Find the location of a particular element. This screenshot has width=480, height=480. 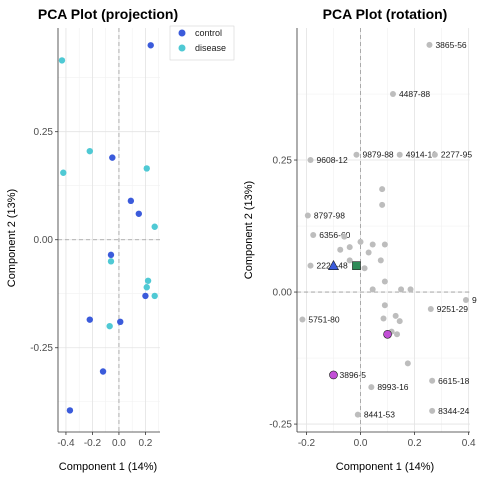

x-tick-label: 0.4 is located at coordinates (469, 443).